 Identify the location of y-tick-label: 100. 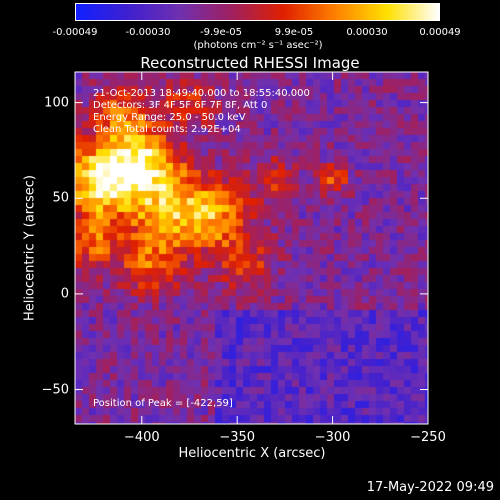
(56, 103).